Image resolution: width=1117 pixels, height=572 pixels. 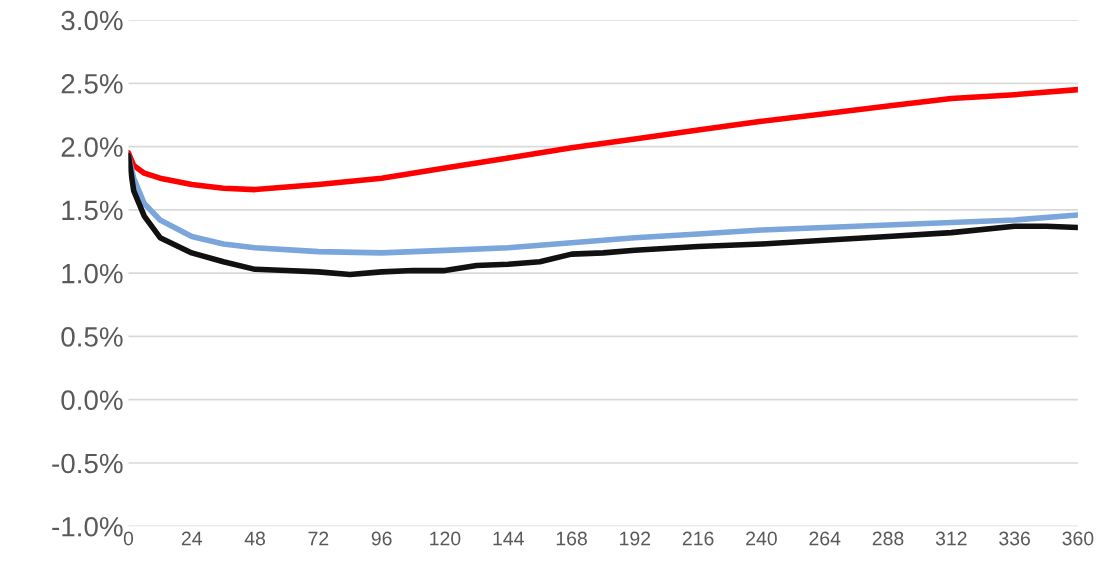 What do you see at coordinates (255, 538) in the screenshot?
I see `x-tick-label: 48` at bounding box center [255, 538].